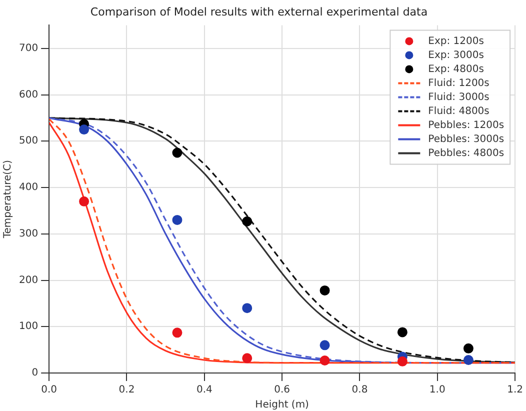 This screenshot has height=411, width=526. What do you see at coordinates (28, 280) in the screenshot?
I see `y-tick-label: 200` at bounding box center [28, 280].